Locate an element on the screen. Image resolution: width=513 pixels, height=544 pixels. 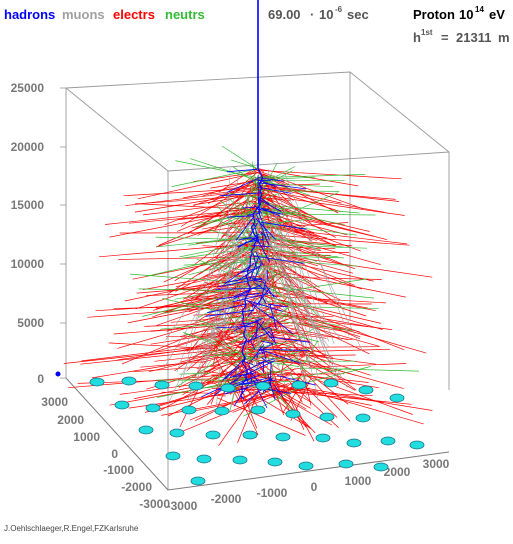
z-tick-label: 15000 is located at coordinates (28, 205).